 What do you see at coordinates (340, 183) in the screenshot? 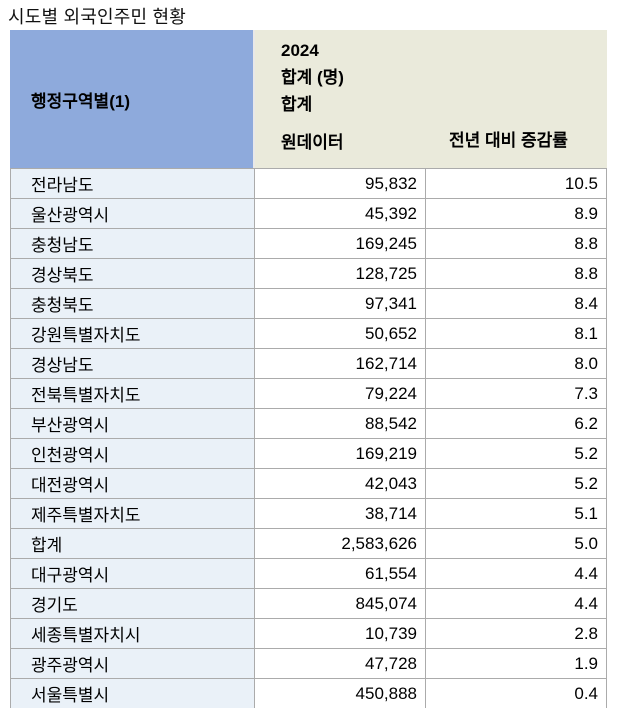
I see `value-cell: 95,832` at bounding box center [340, 183].